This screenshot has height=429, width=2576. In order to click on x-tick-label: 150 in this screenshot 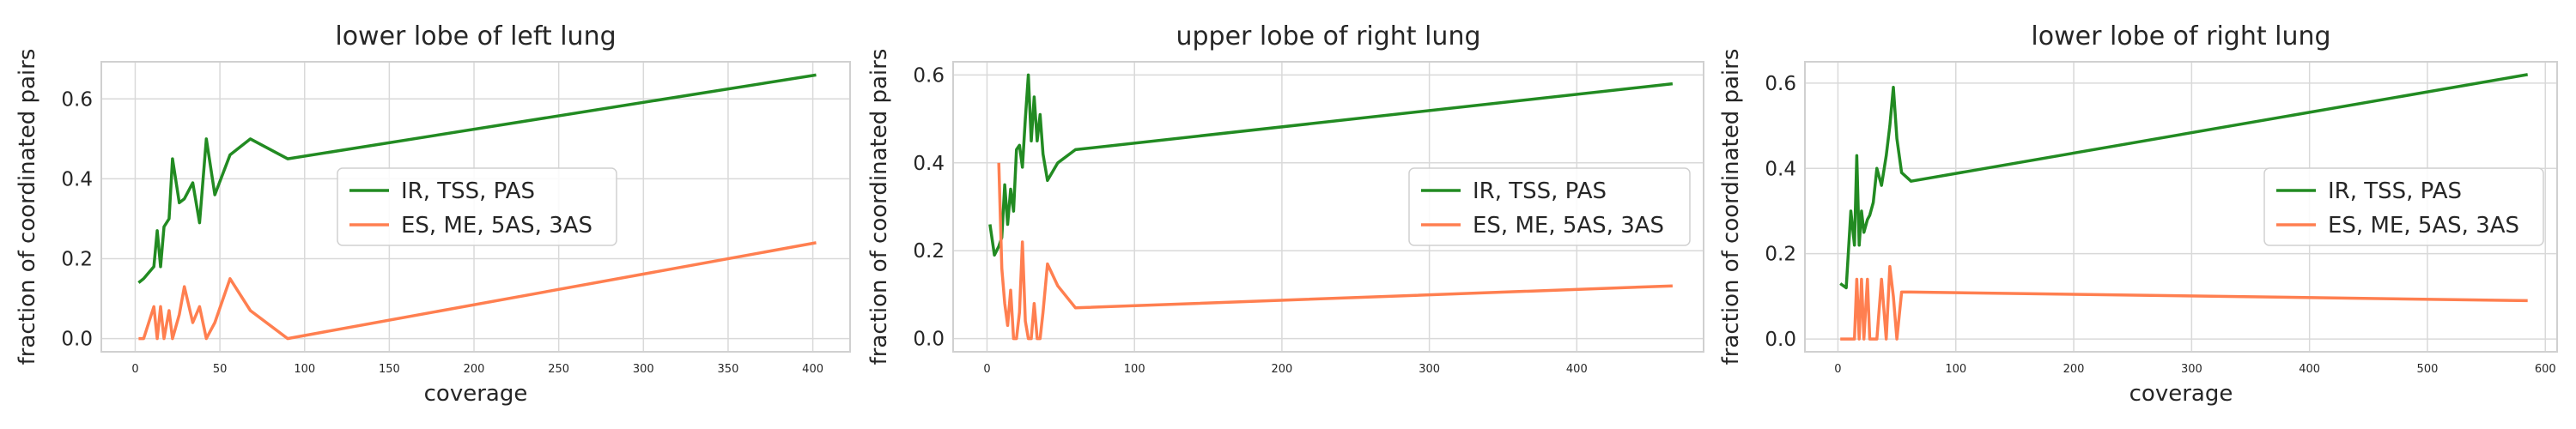, I will do `click(389, 369)`.